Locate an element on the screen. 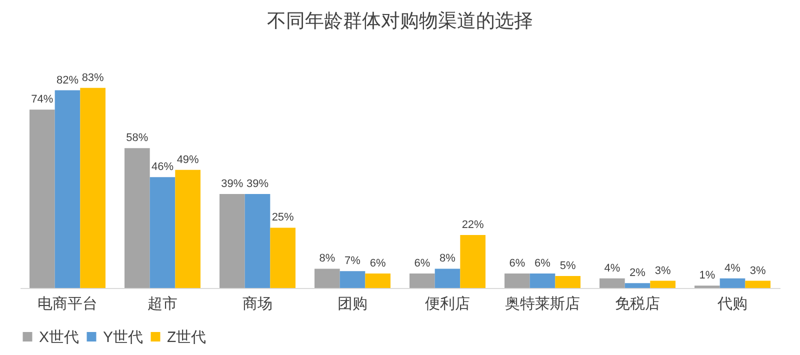 This screenshot has height=355, width=800. chart-title: 不同年龄群体对购物渠道的选择 is located at coordinates (400, 21).